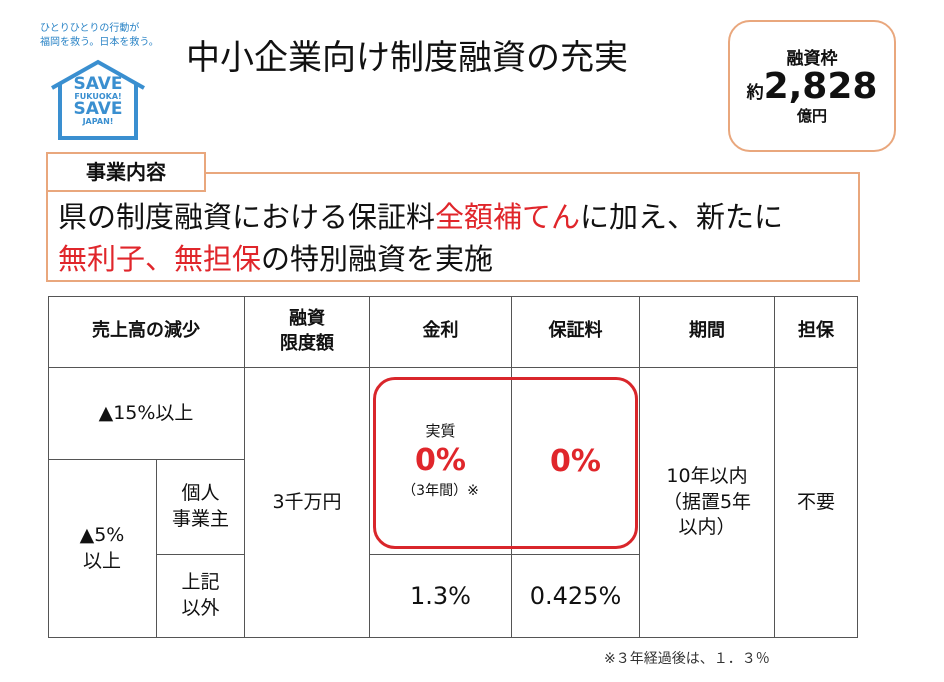 The width and height of the screenshot is (944, 682). Describe the element at coordinates (377, 259) in the screenshot. I see `text: の特別融資を実施` at that location.